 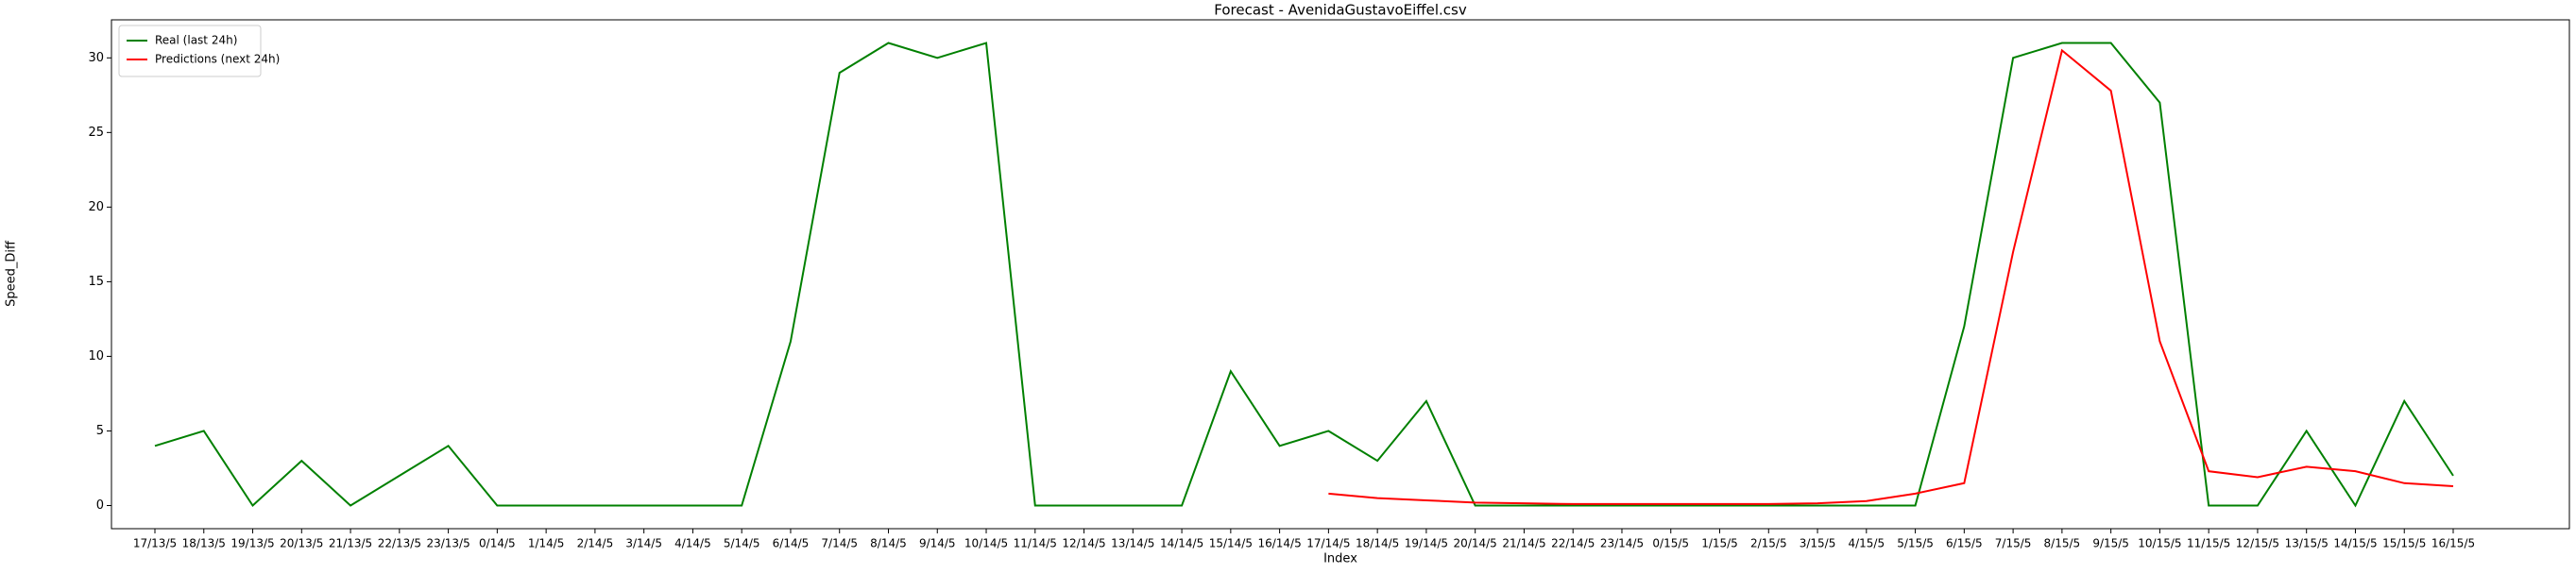 What do you see at coordinates (693, 543) in the screenshot?
I see `x-tick-label: 4/14/5` at bounding box center [693, 543].